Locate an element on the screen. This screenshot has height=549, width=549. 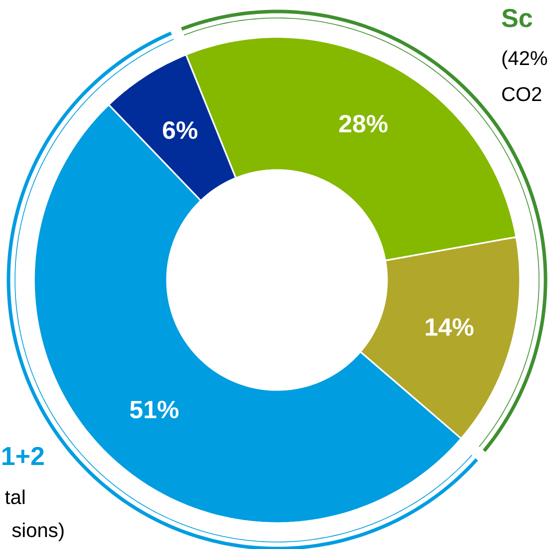
text: 1+2 is located at coordinates (23, 455).